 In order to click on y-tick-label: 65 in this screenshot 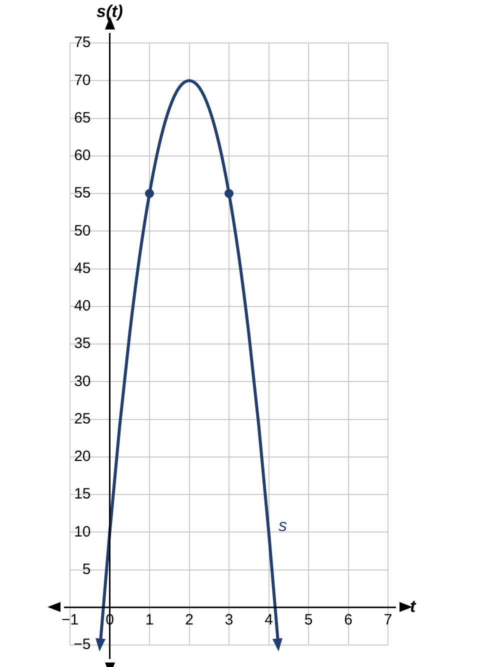, I will do `click(82, 117)`.